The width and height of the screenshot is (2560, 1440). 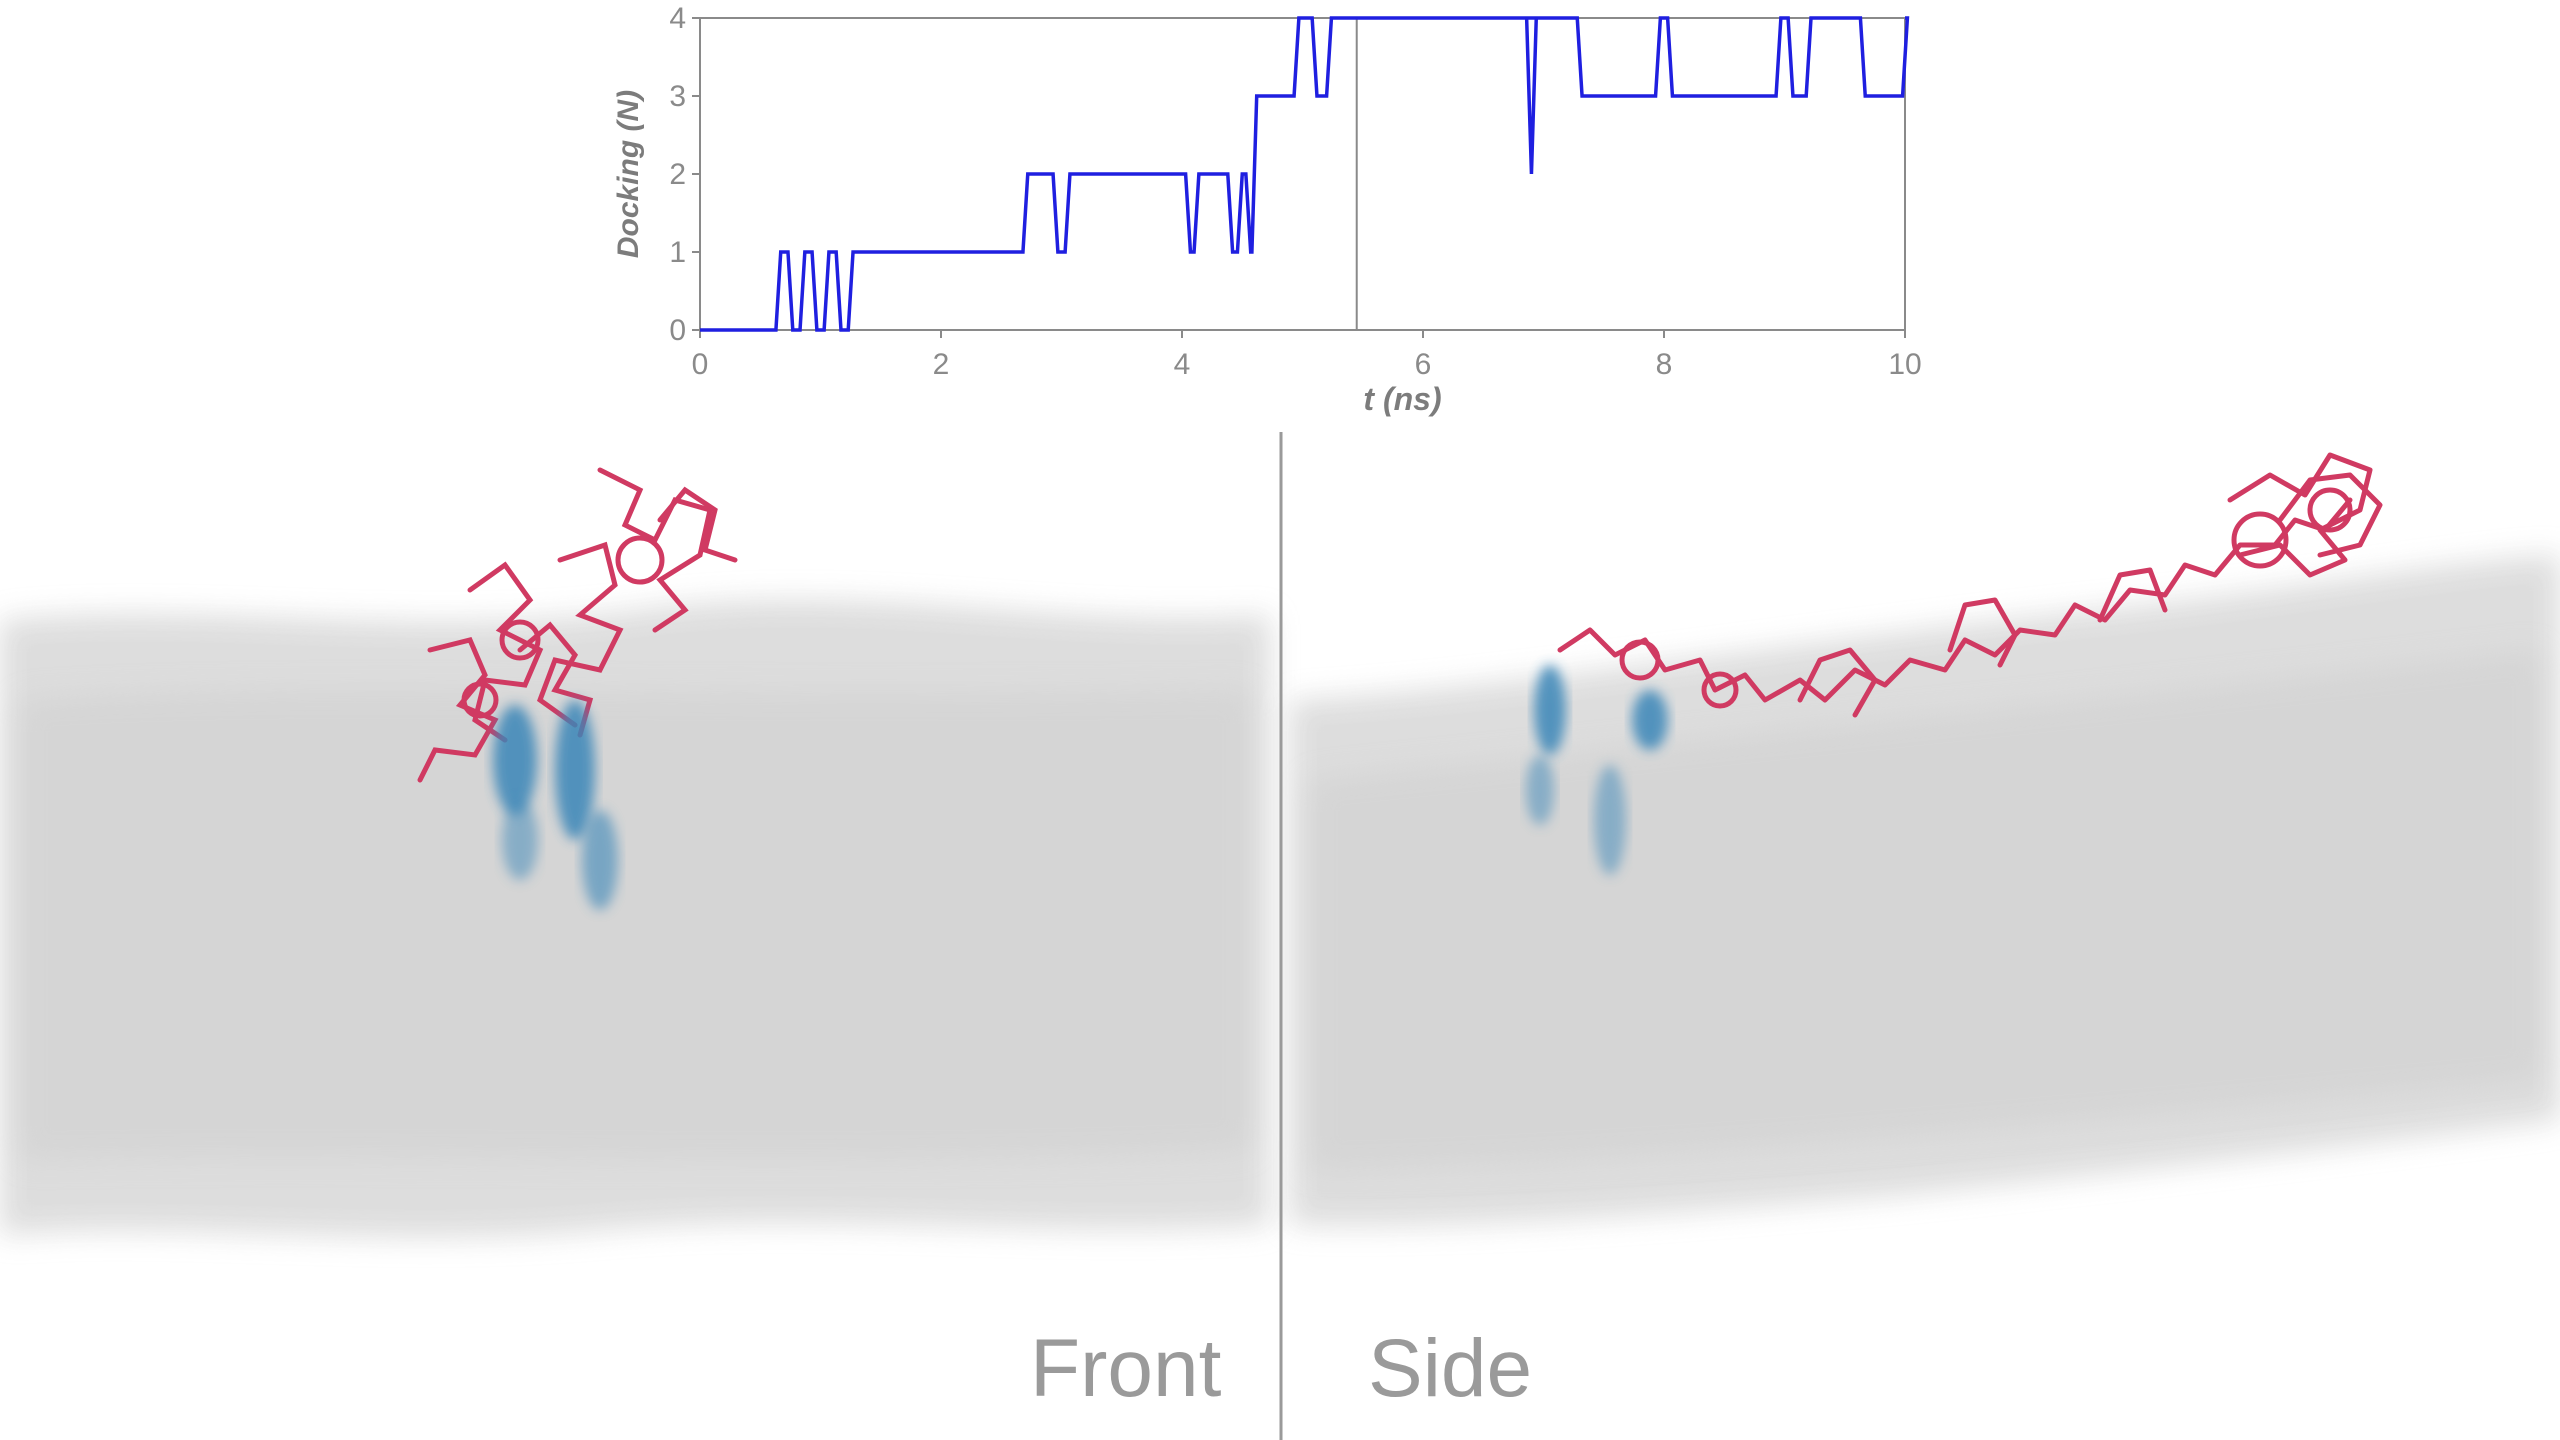 What do you see at coordinates (1531, 96) in the screenshot?
I see `series-spike` at bounding box center [1531, 96].